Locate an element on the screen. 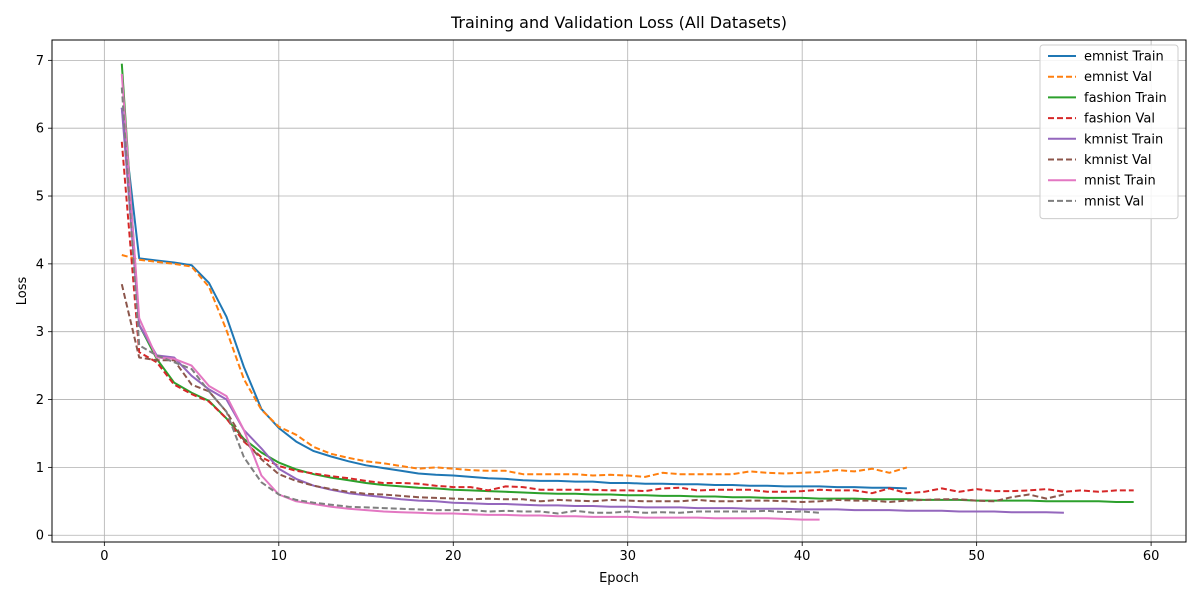 The height and width of the screenshot is (600, 1200). legend-label-kmnist-val: kmnist Val is located at coordinates (1118, 160).